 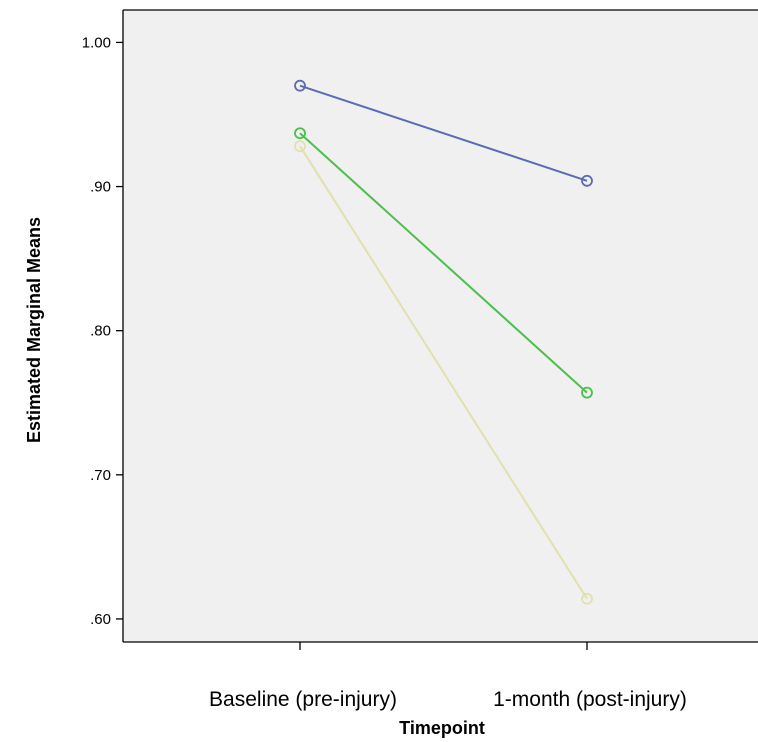 I want to click on y-tick-label: .80, so click(x=100, y=331).